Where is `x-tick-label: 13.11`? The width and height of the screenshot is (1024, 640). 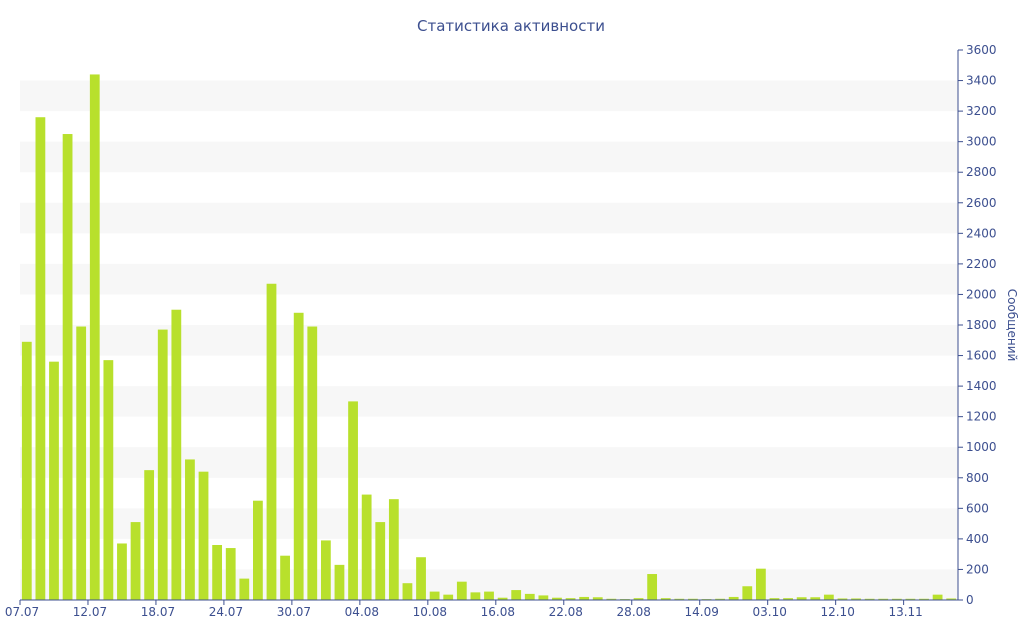 x-tick-label: 13.11 is located at coordinates (905, 612).